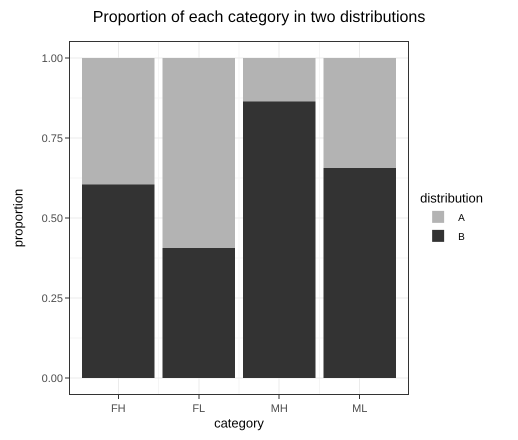 Image resolution: width=518 pixels, height=440 pixels. What do you see at coordinates (199, 409) in the screenshot?
I see `x-tick-label: FL` at bounding box center [199, 409].